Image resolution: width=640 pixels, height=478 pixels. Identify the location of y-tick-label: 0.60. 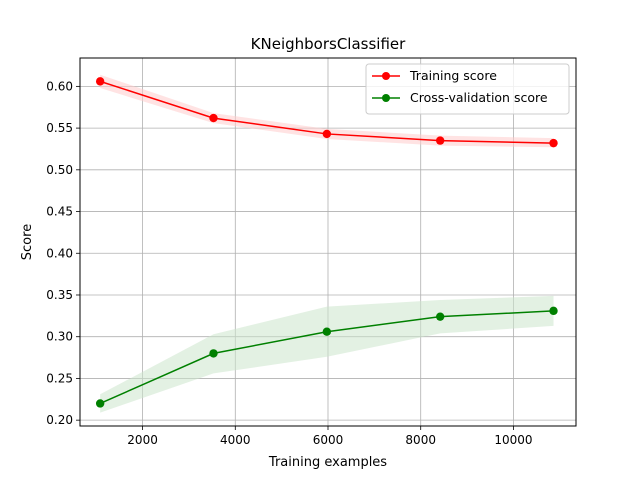
(59, 86).